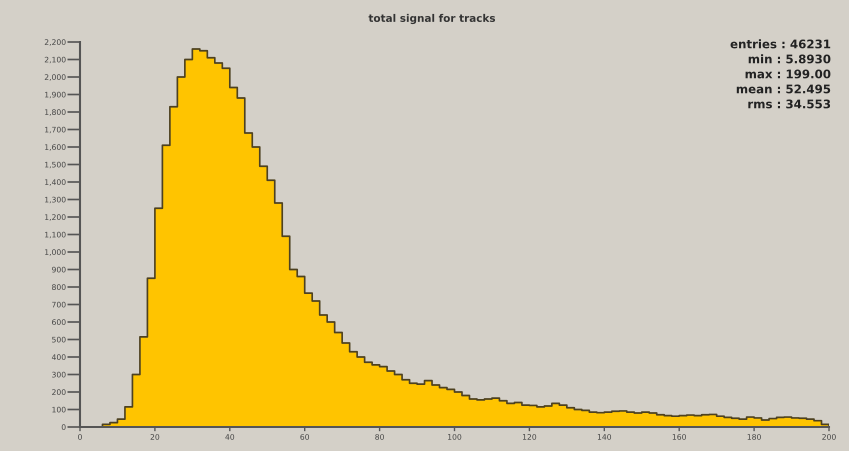  I want to click on annotation: mean : 52.495, so click(783, 89).